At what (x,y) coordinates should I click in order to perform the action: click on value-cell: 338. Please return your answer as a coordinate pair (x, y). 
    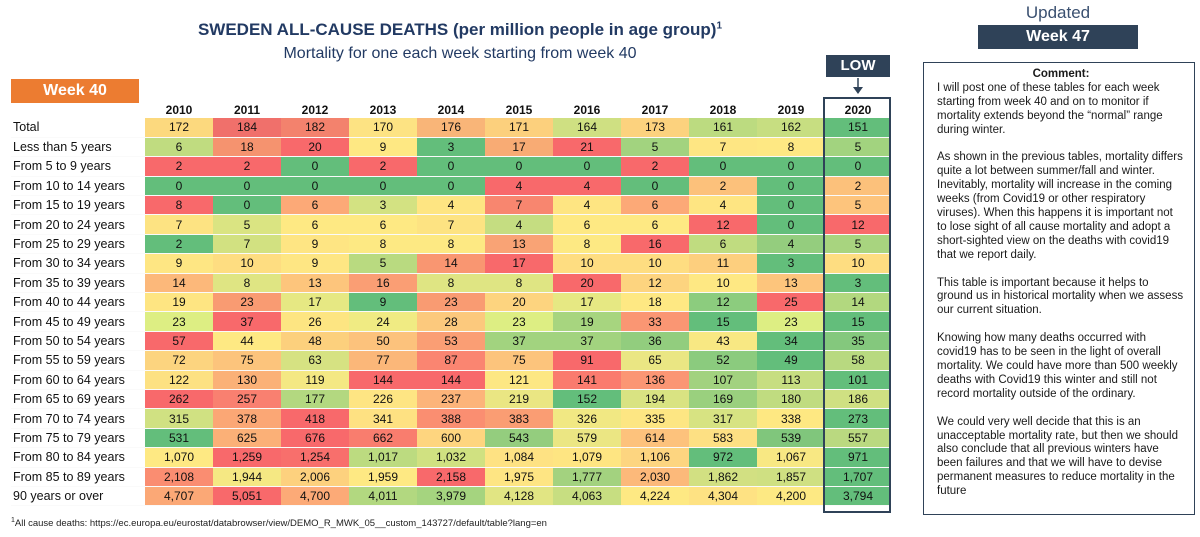
    Looking at the image, I should click on (791, 418).